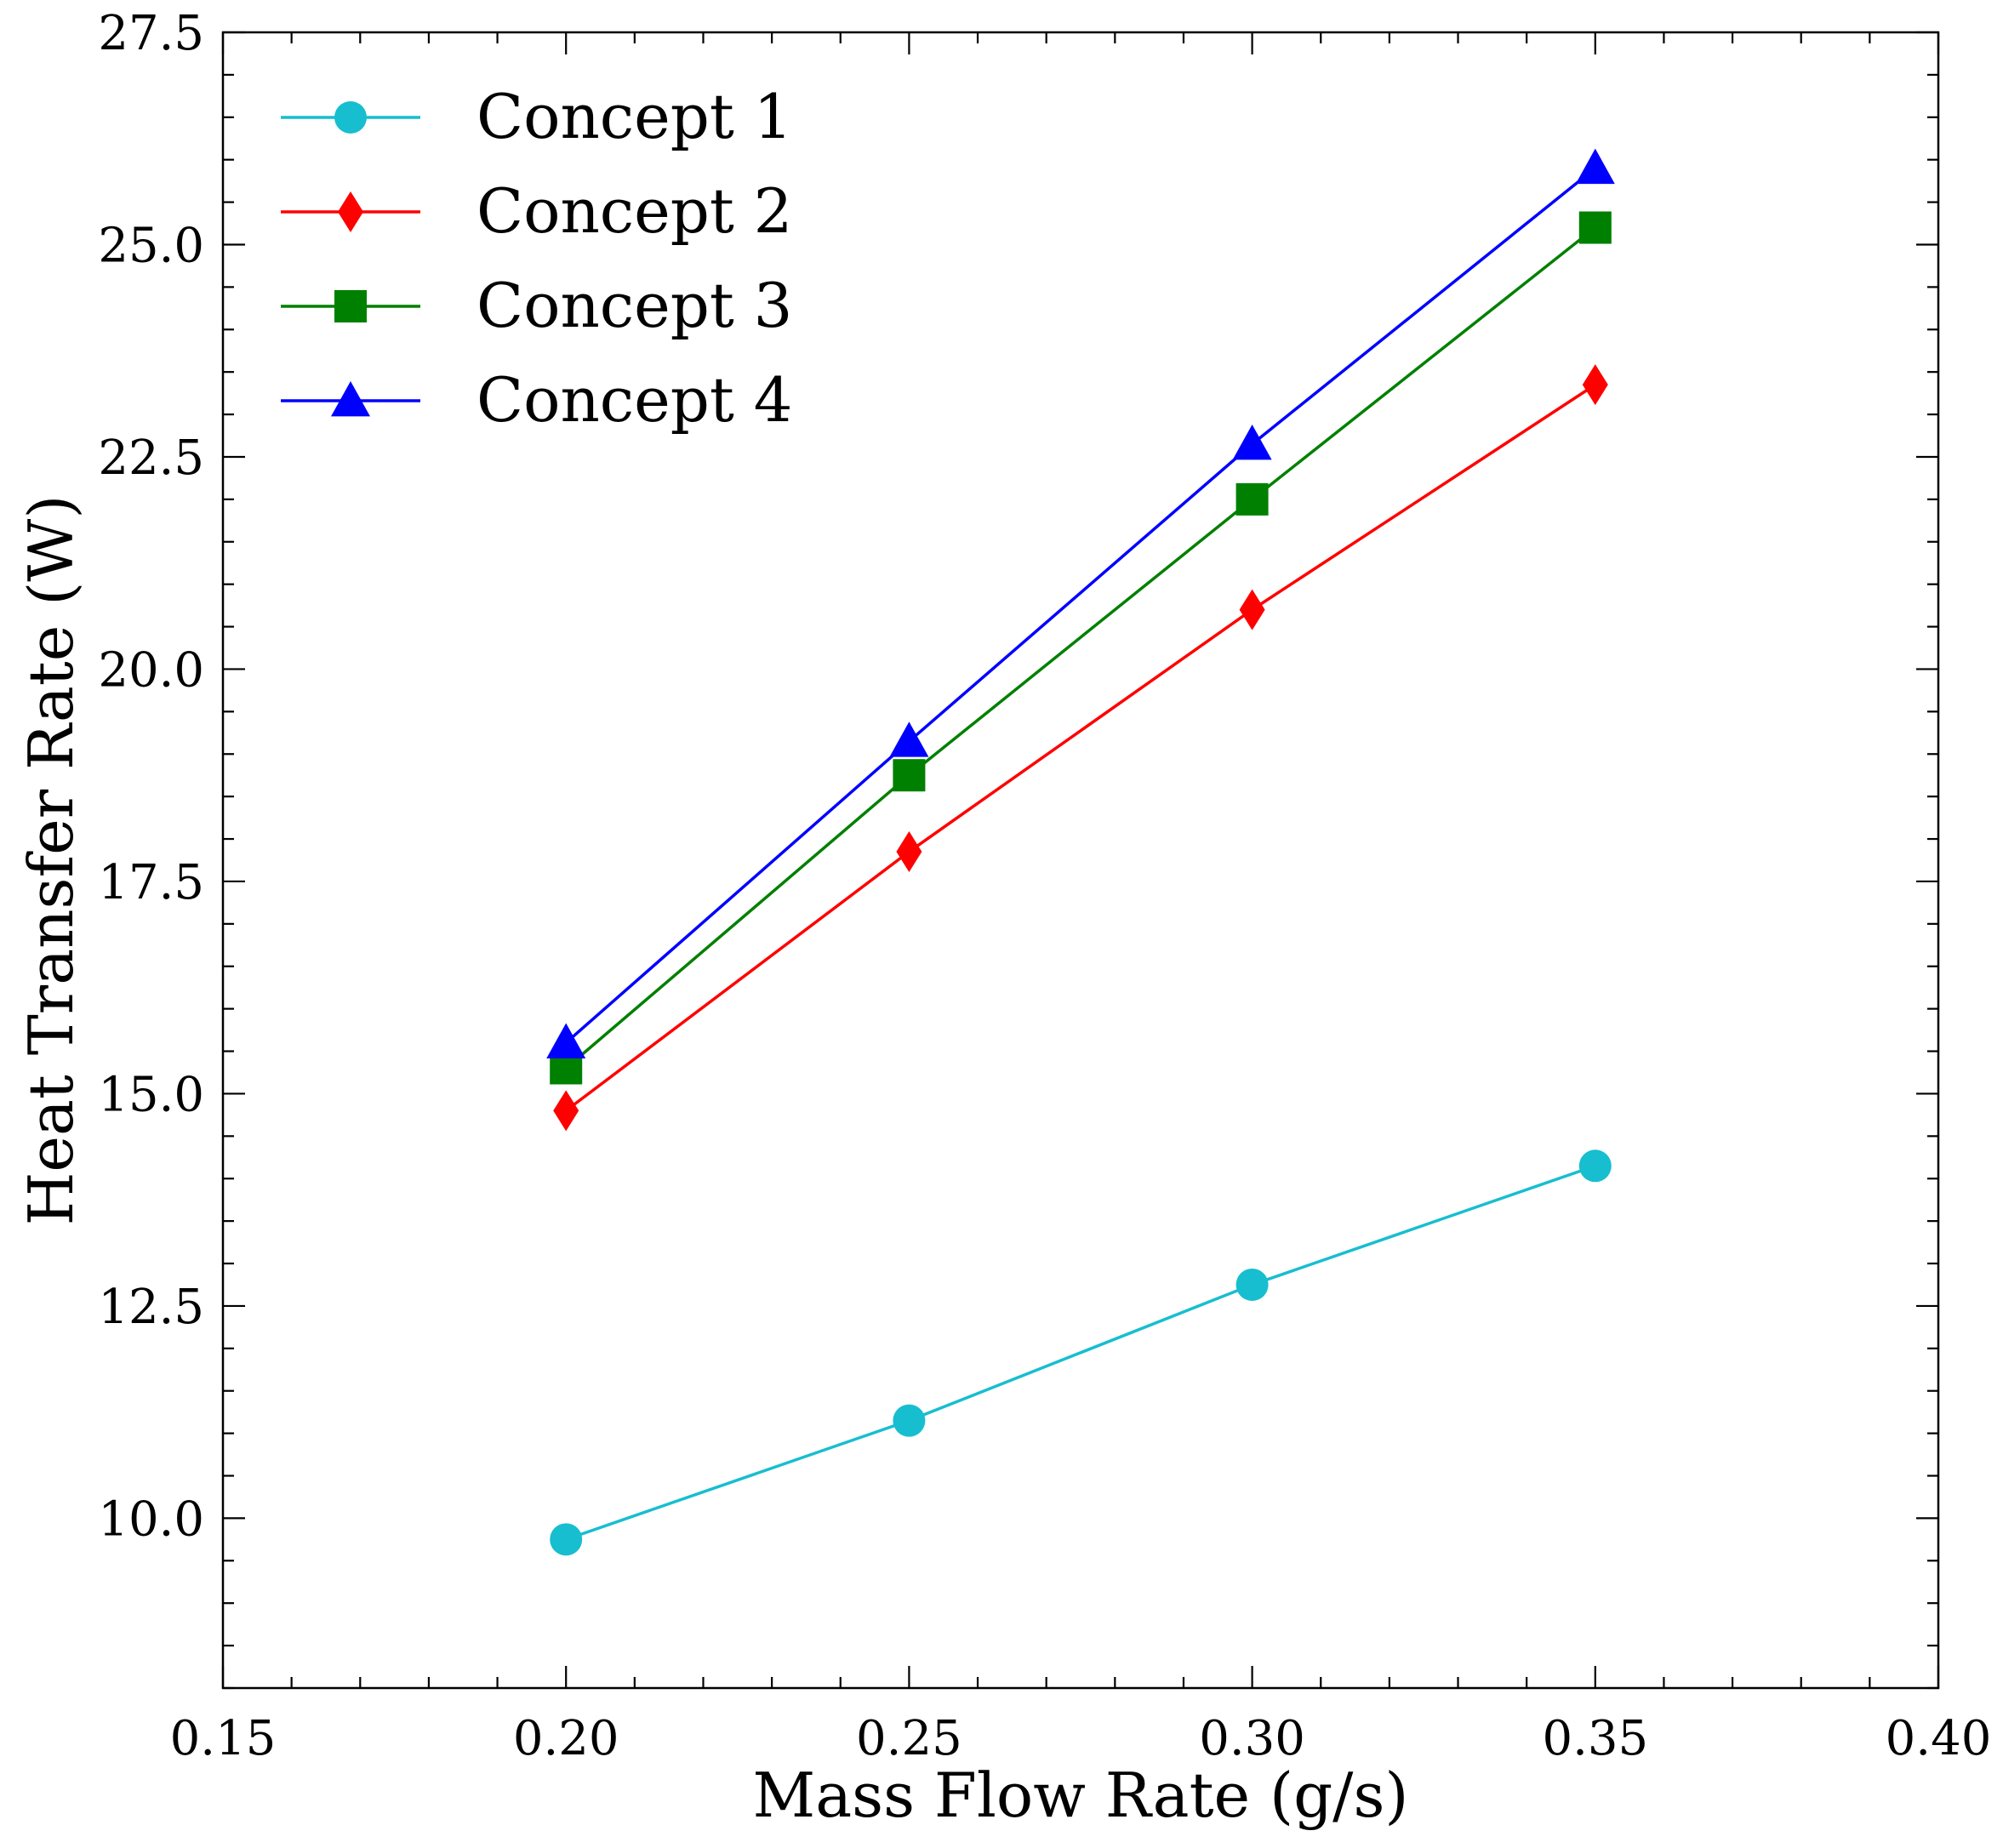  I want to click on x-tick-label: 0.20, so click(566, 1739).